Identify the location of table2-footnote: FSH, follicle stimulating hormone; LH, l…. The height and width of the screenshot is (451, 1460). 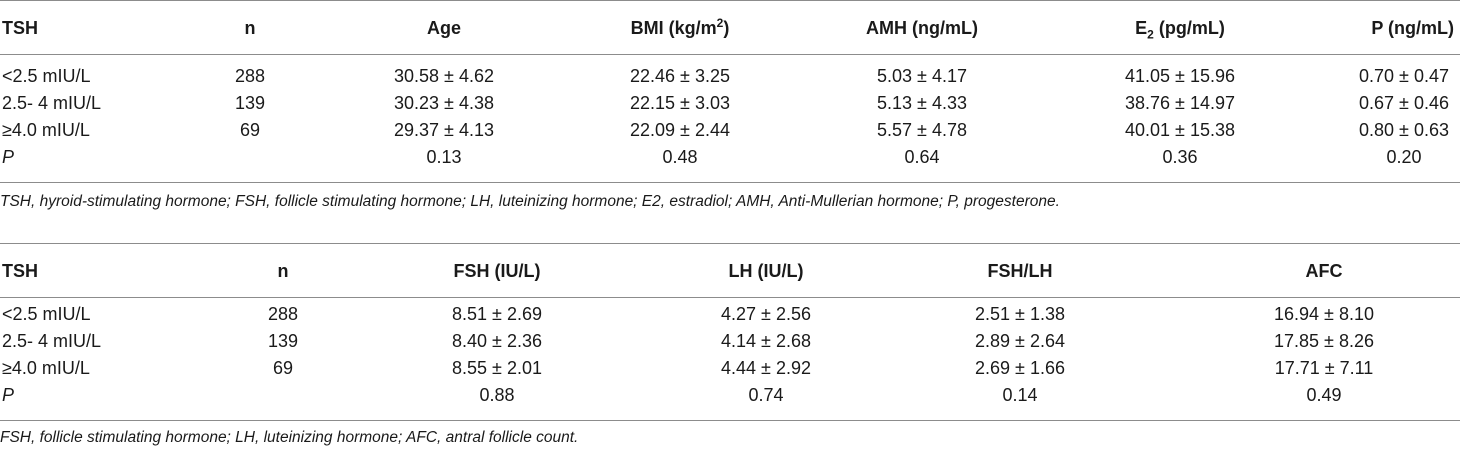
(289, 437).